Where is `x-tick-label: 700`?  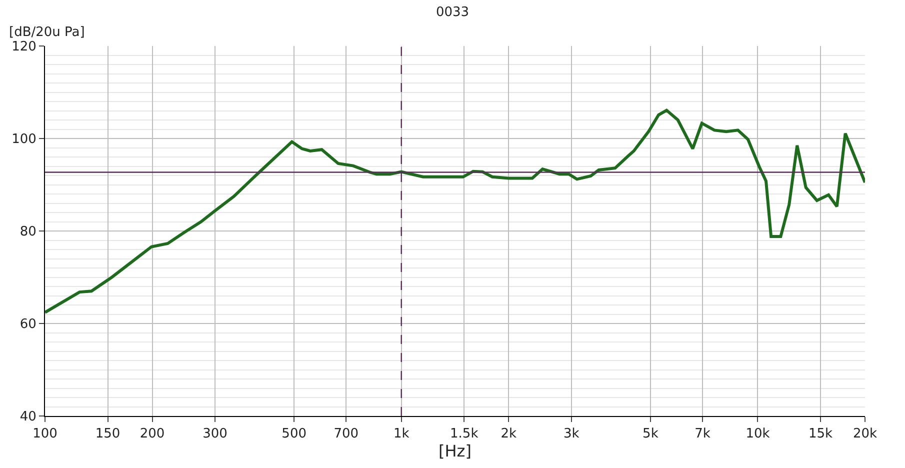
x-tick-label: 700 is located at coordinates (346, 434).